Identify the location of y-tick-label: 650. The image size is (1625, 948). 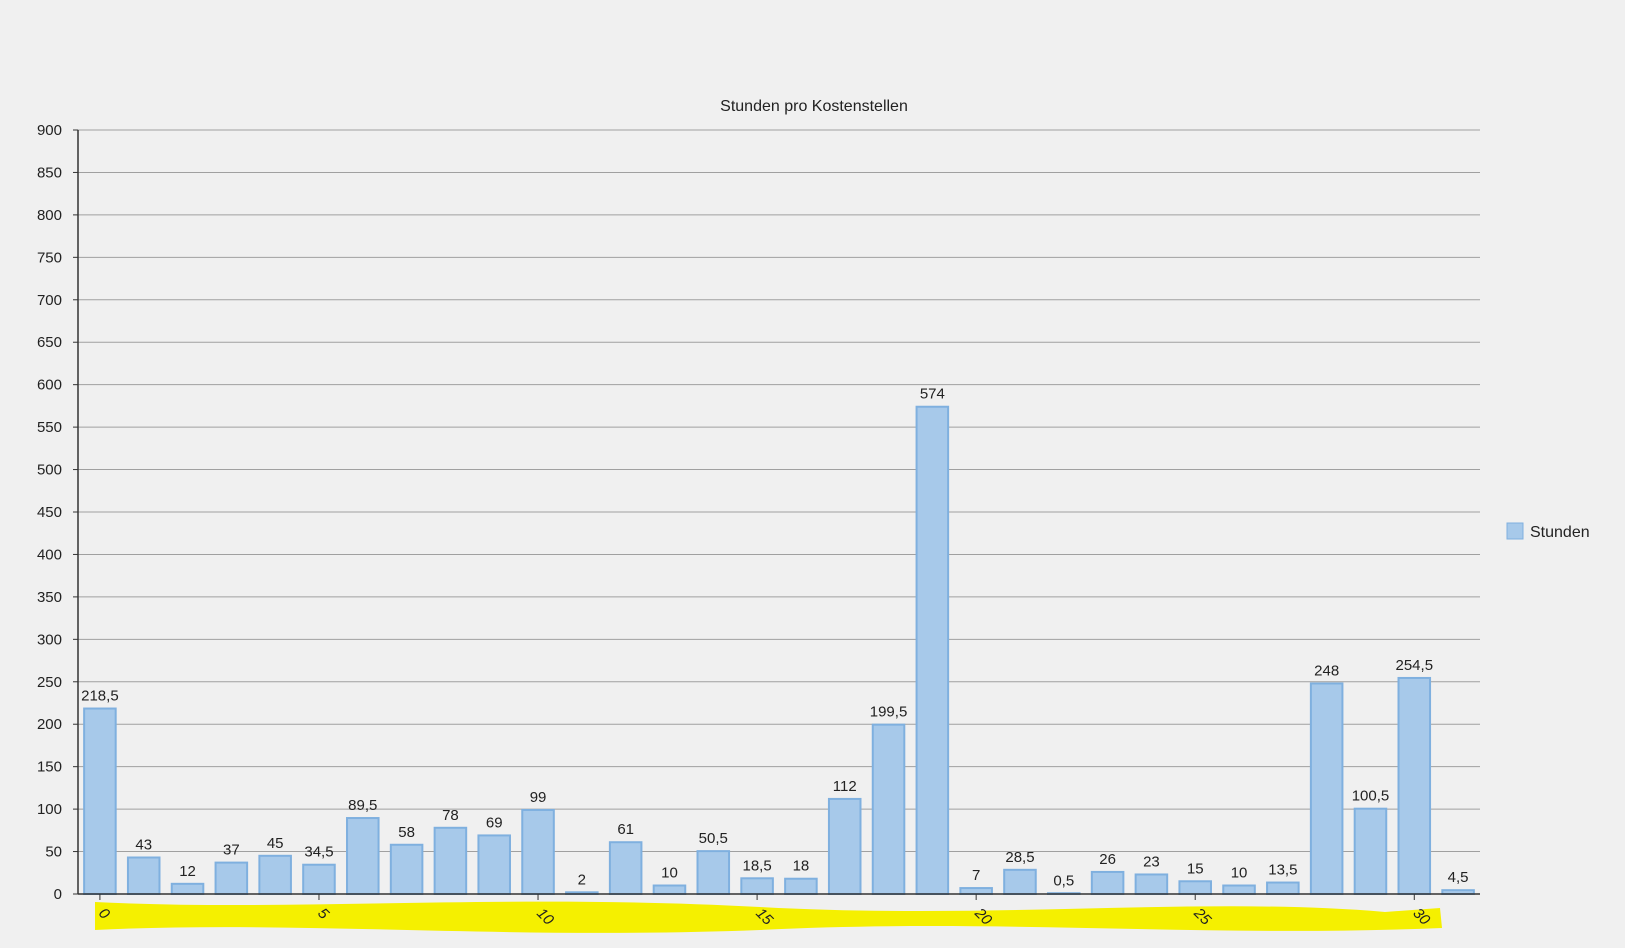
(49, 342).